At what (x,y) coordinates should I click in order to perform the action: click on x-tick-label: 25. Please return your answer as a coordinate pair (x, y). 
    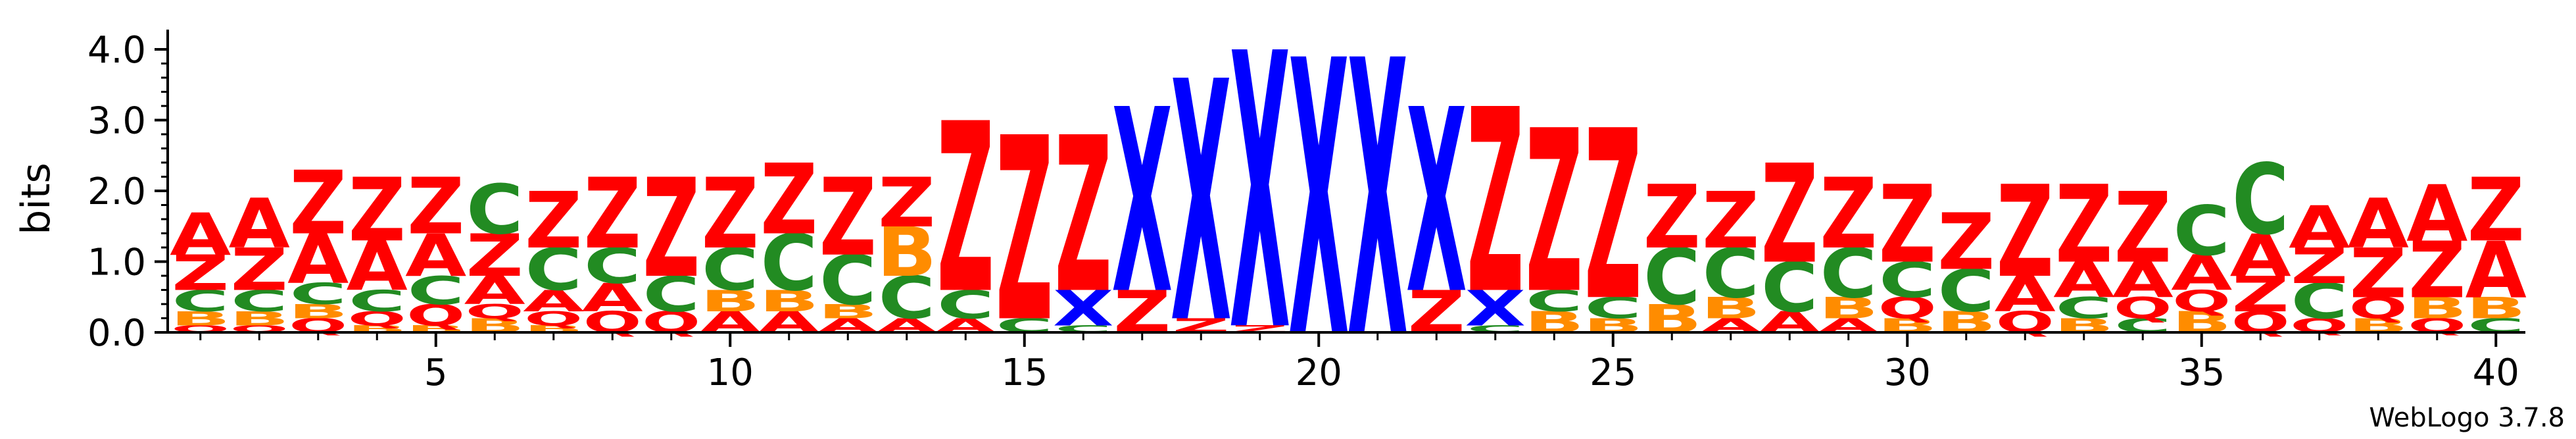
    Looking at the image, I should click on (1613, 372).